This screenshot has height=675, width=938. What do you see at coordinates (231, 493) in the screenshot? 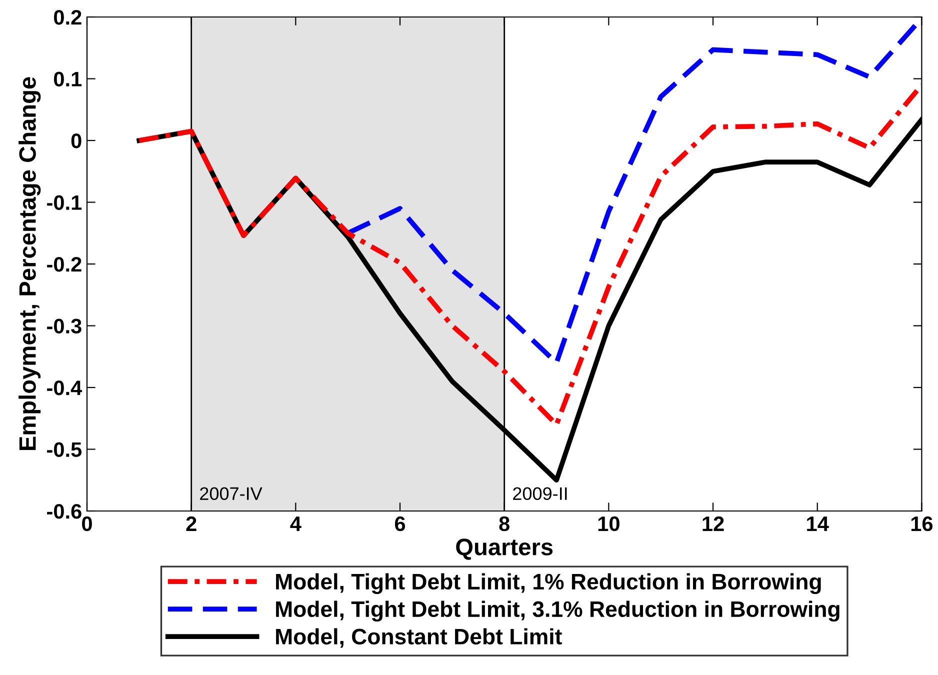
I see `ref-line-label: 2007-IV` at bounding box center [231, 493].